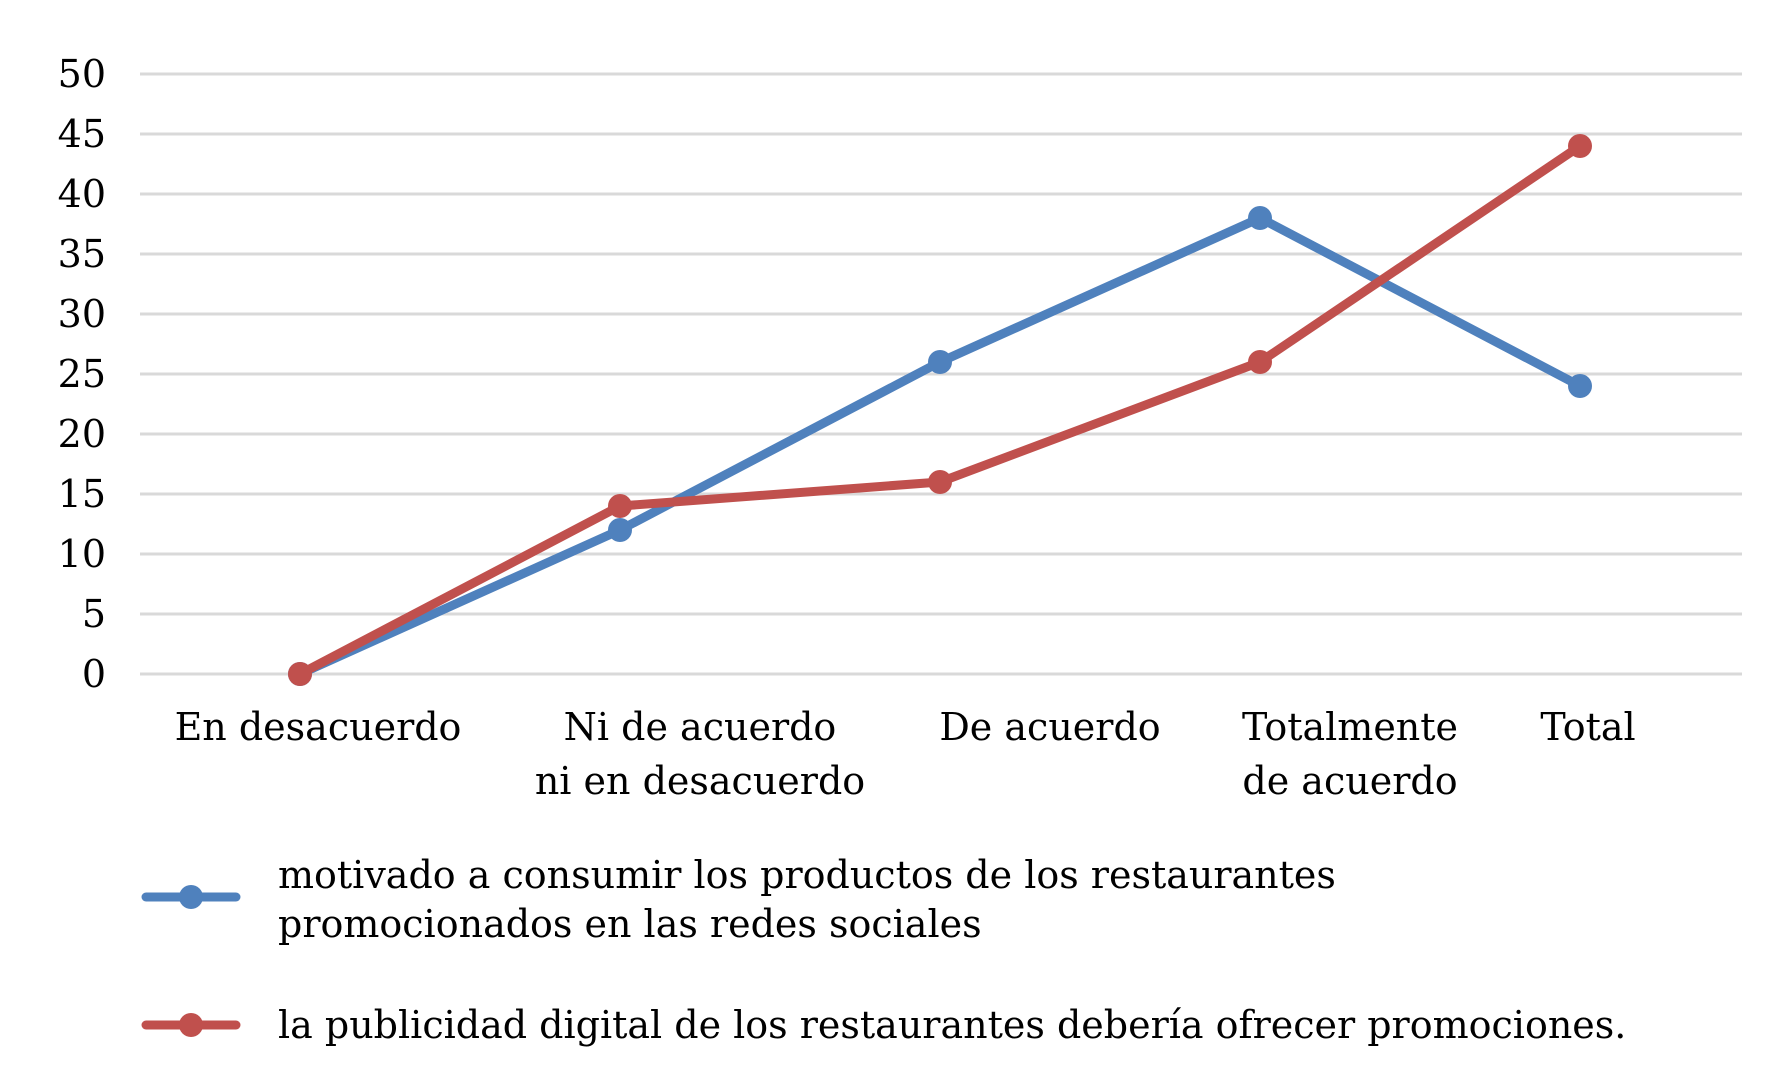 The width and height of the screenshot is (1781, 1089). Describe the element at coordinates (82, 74) in the screenshot. I see `y-tick-label: 50` at that location.